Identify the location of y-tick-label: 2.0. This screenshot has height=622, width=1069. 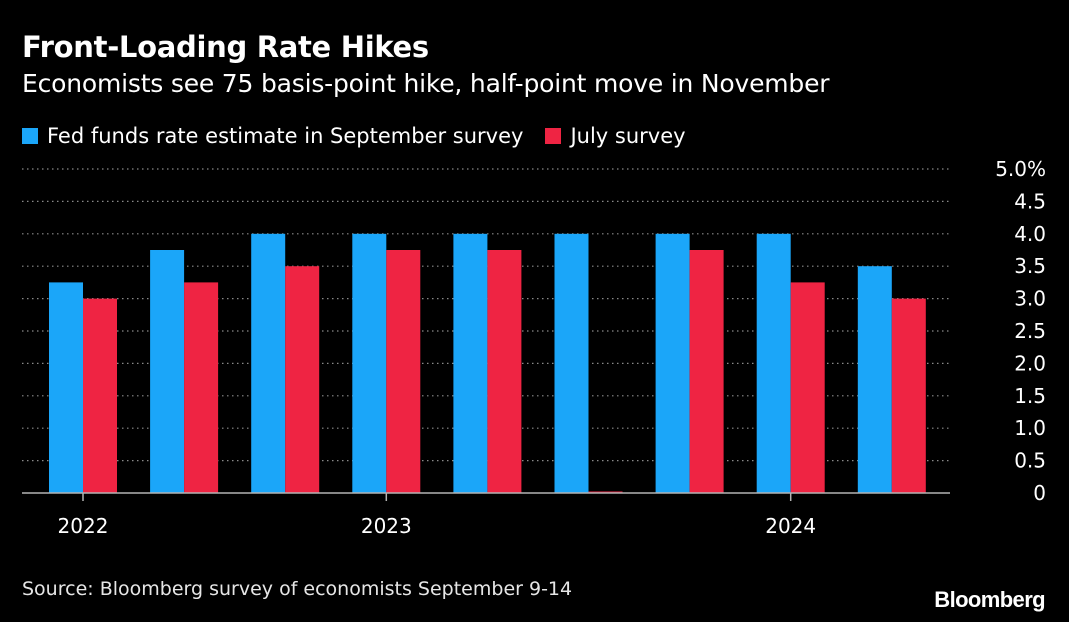
(1030, 363).